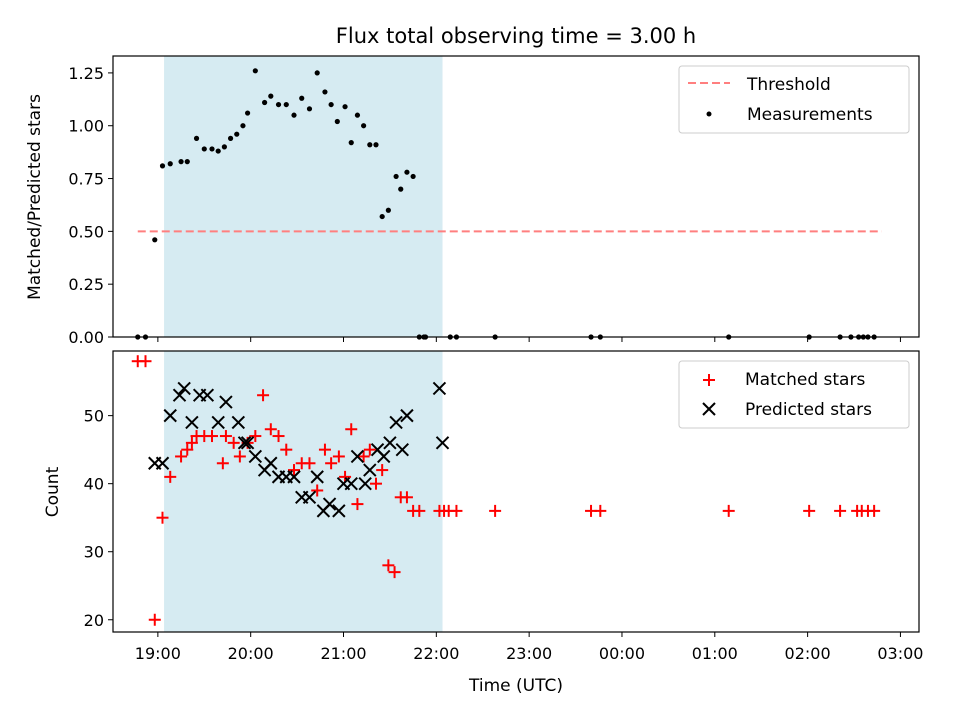  Describe the element at coordinates (709, 409) in the screenshot. I see `predicted-legend-swatch` at that location.